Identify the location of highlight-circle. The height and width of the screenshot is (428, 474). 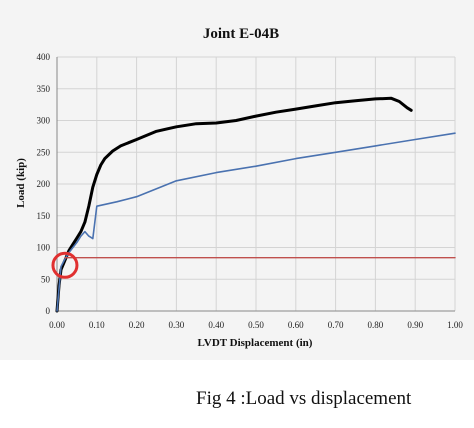
(65, 265).